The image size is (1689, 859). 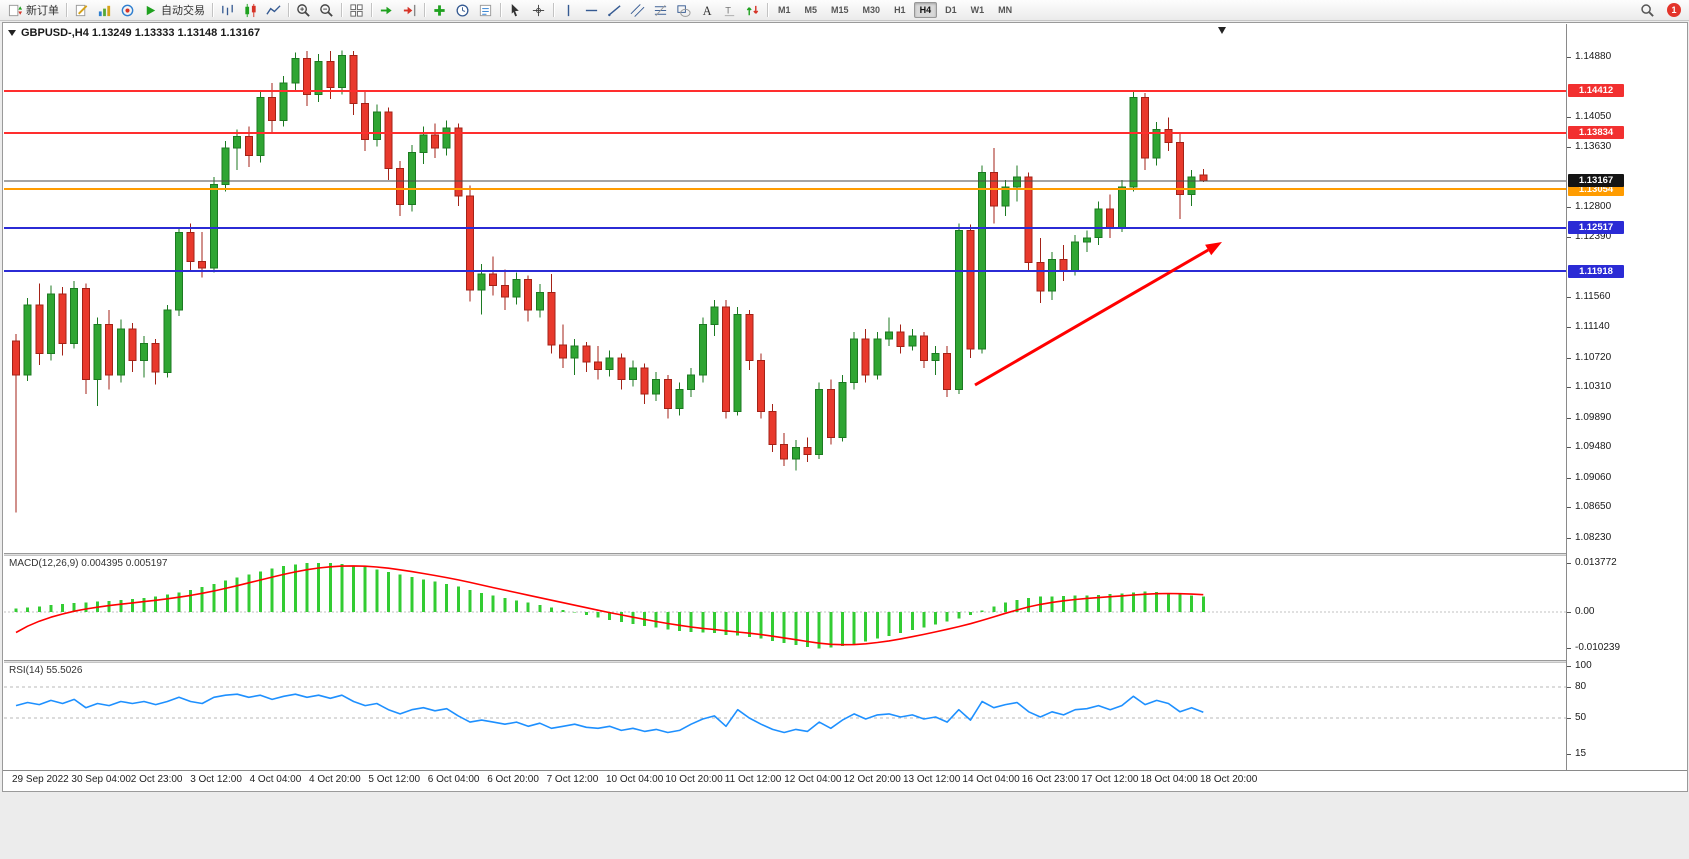 I want to click on notification-badge: 1, so click(x=1674, y=10).